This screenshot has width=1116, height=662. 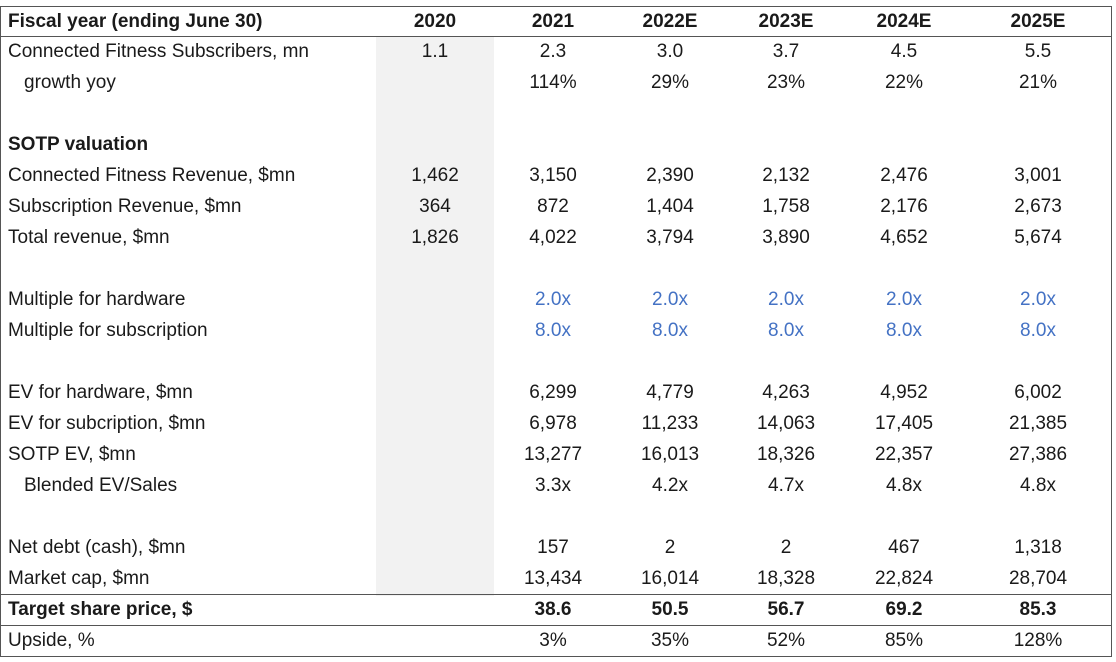 What do you see at coordinates (1038, 610) in the screenshot?
I see `cell: 85.3` at bounding box center [1038, 610].